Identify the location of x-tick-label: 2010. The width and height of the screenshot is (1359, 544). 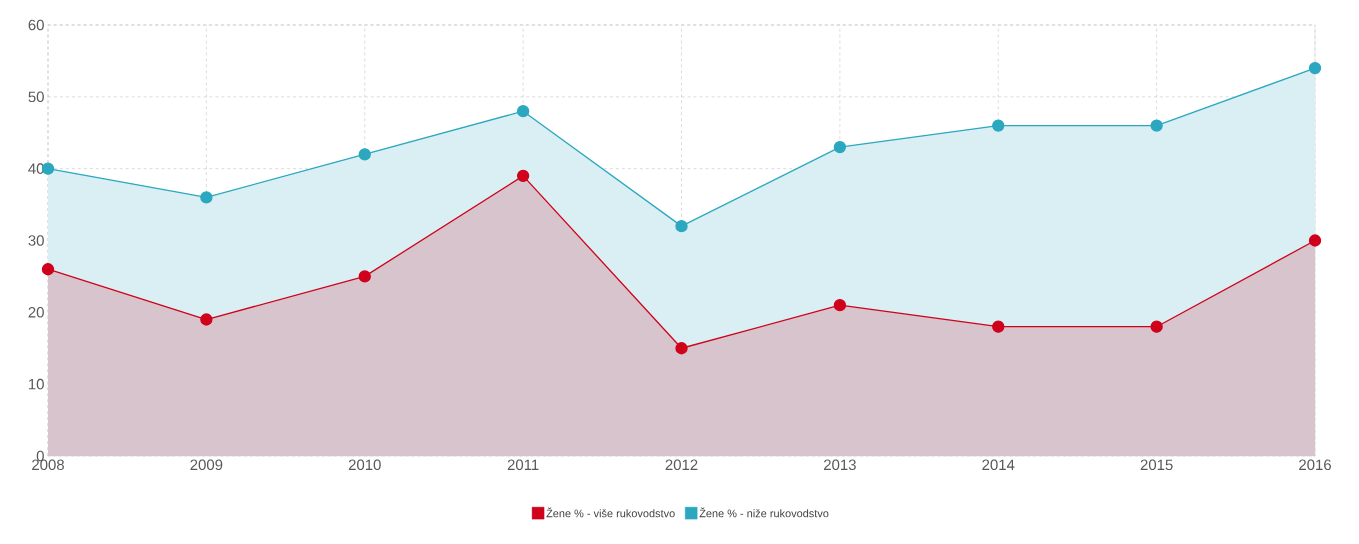
(364, 465).